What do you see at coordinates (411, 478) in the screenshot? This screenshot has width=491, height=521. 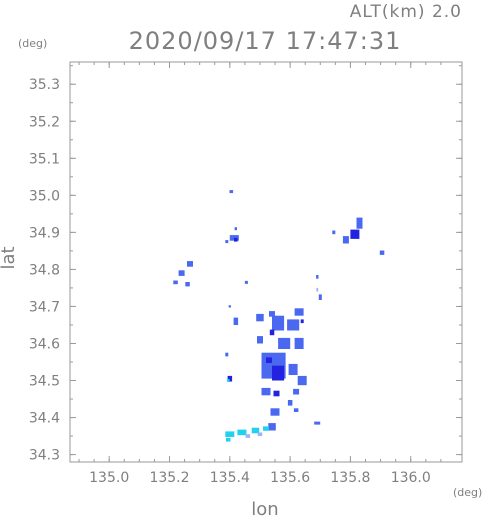 I see `x-tick-label-5: 136.0` at bounding box center [411, 478].